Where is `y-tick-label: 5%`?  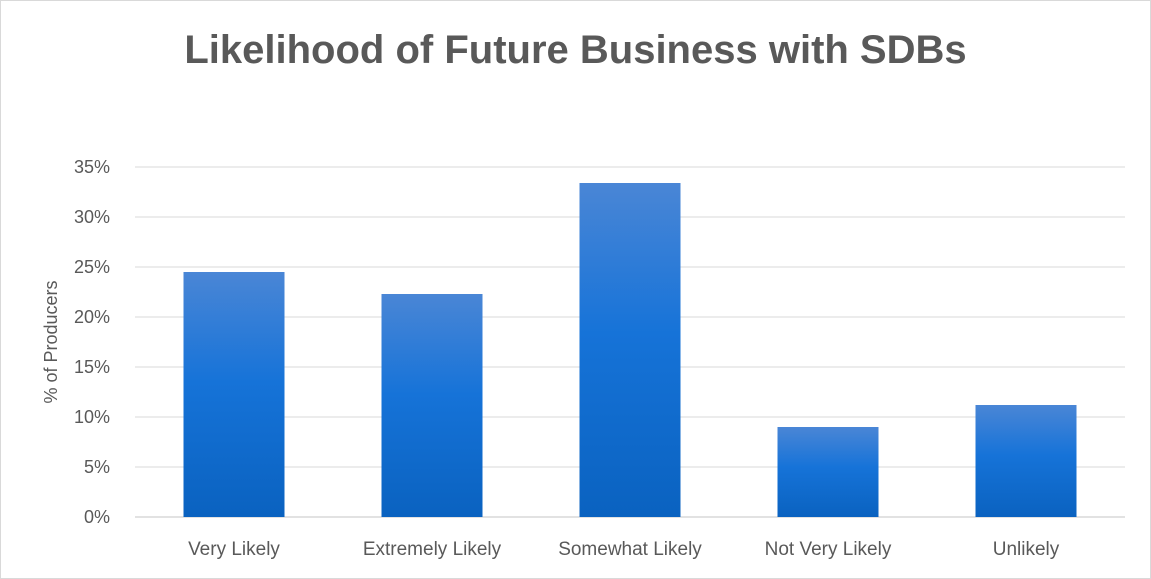 y-tick-label: 5% is located at coordinates (97, 467).